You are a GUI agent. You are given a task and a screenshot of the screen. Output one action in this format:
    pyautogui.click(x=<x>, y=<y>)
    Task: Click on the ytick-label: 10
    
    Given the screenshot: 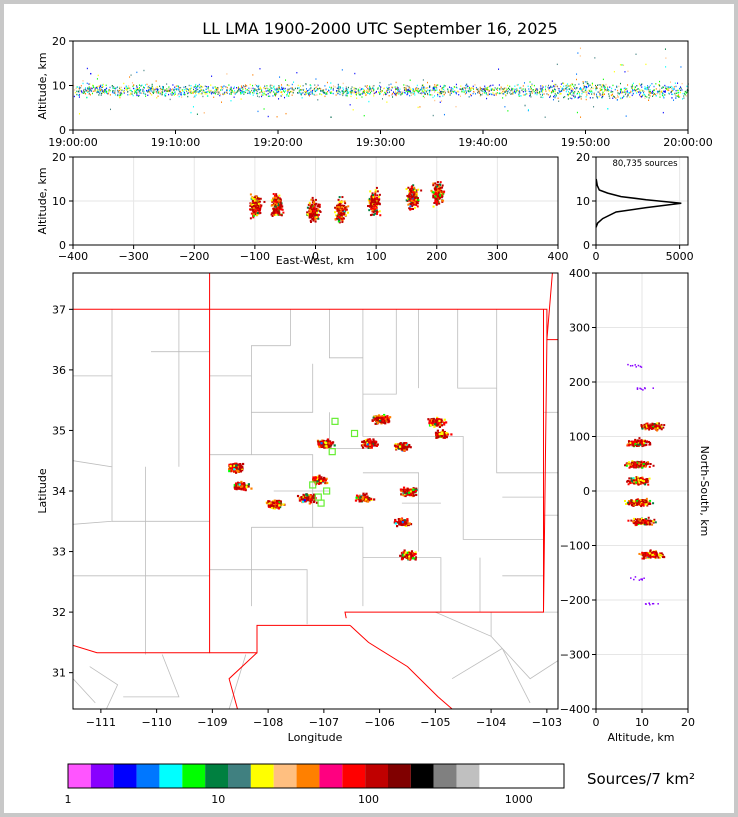 What is the action you would take?
    pyautogui.click(x=59, y=86)
    